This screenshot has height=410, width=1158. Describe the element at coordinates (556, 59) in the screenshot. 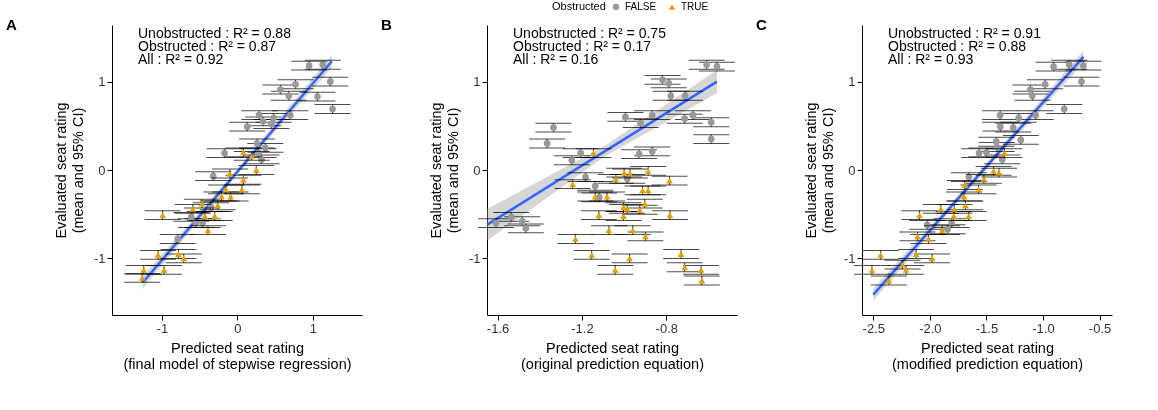

I see `annotation: All : R² = 0.16` at that location.